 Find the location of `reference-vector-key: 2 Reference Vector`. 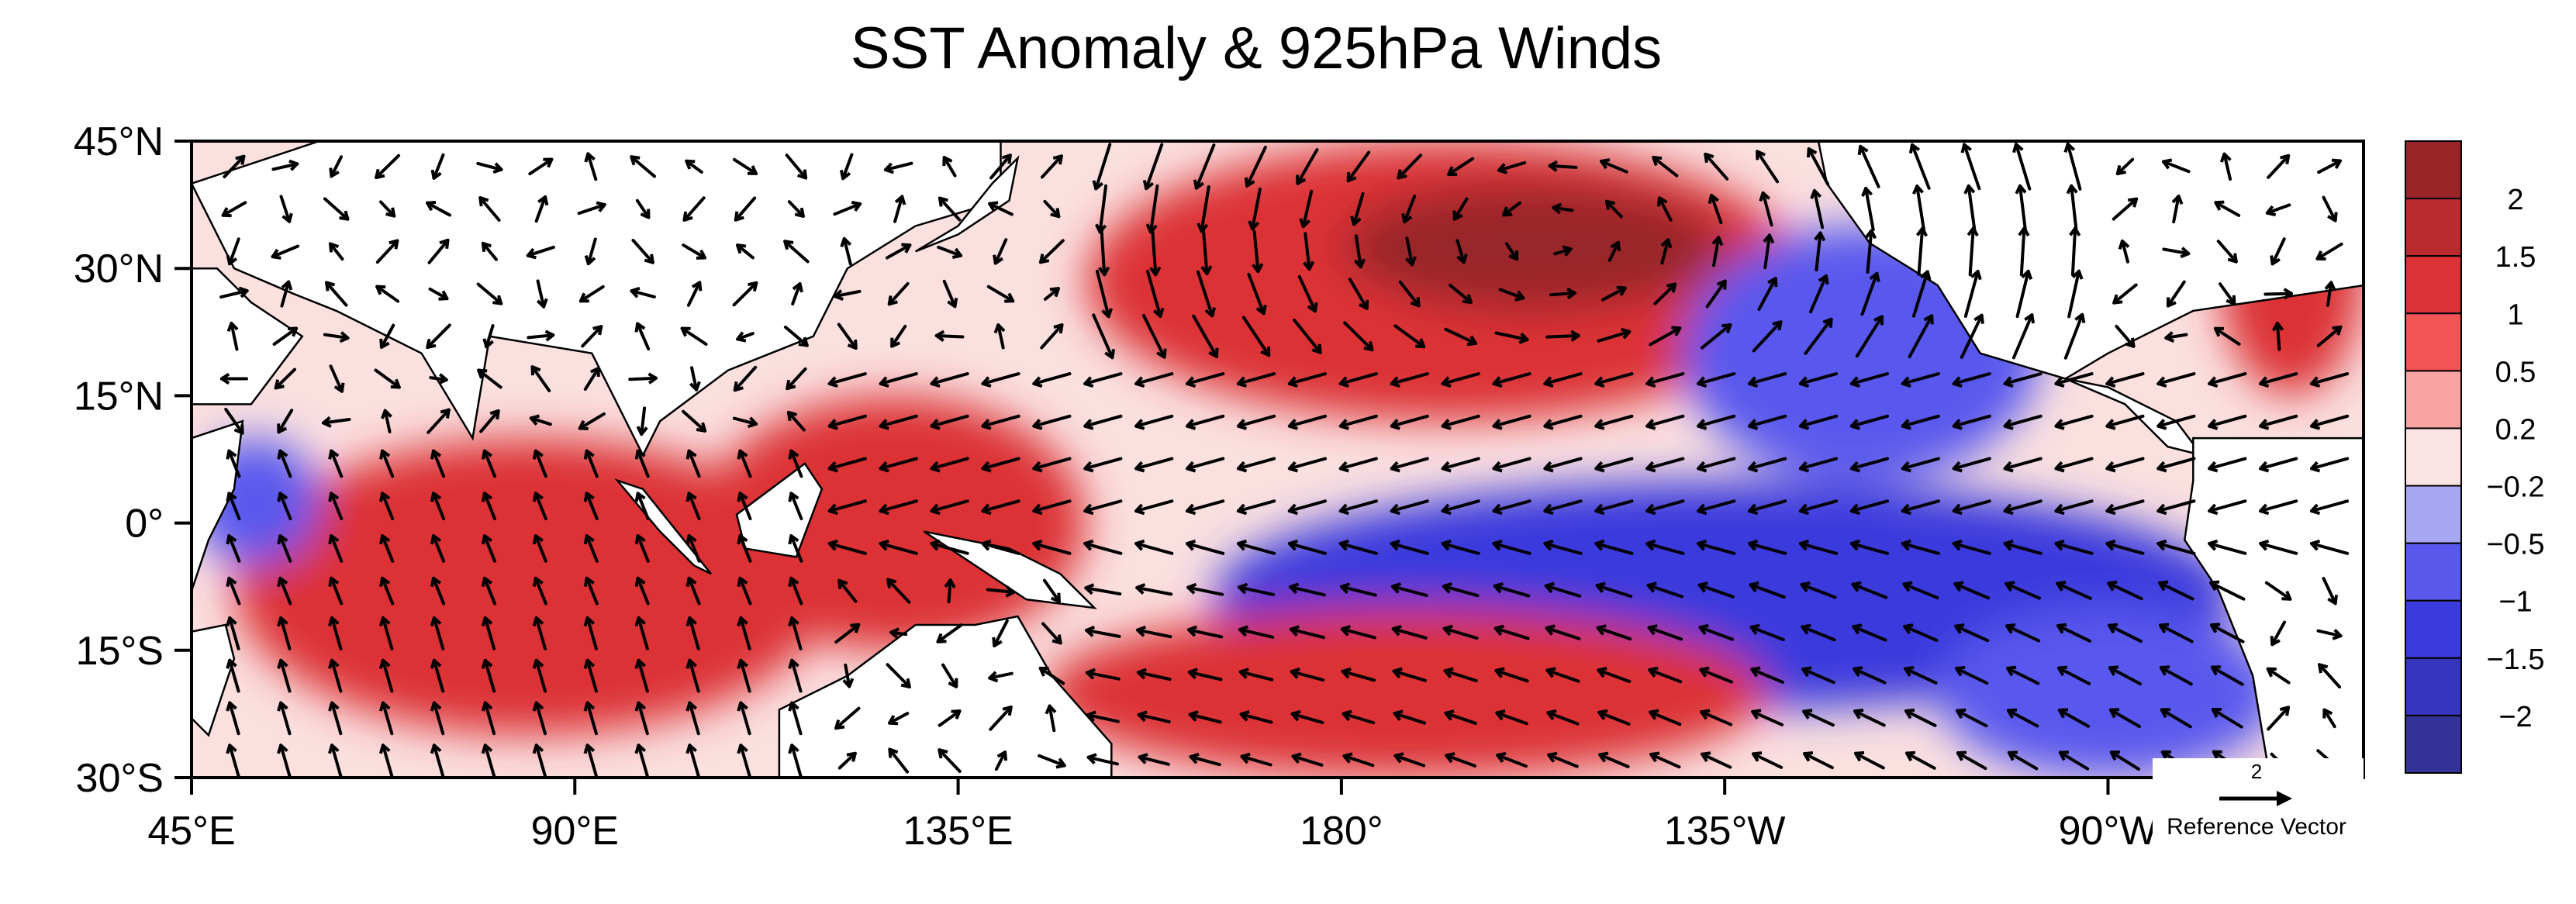

reference-vector-key: 2 Reference Vector is located at coordinates (2259, 801).